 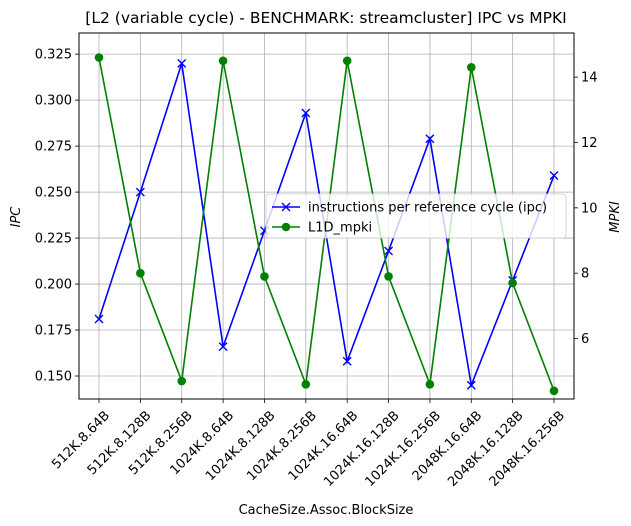 What do you see at coordinates (589, 143) in the screenshot?
I see `y-tick-label-right: 12` at bounding box center [589, 143].